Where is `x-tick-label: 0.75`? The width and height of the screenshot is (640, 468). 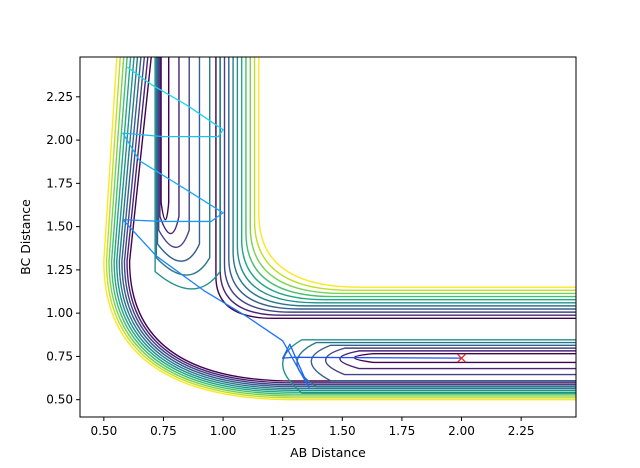 x-tick-label: 0.75 is located at coordinates (163, 431).